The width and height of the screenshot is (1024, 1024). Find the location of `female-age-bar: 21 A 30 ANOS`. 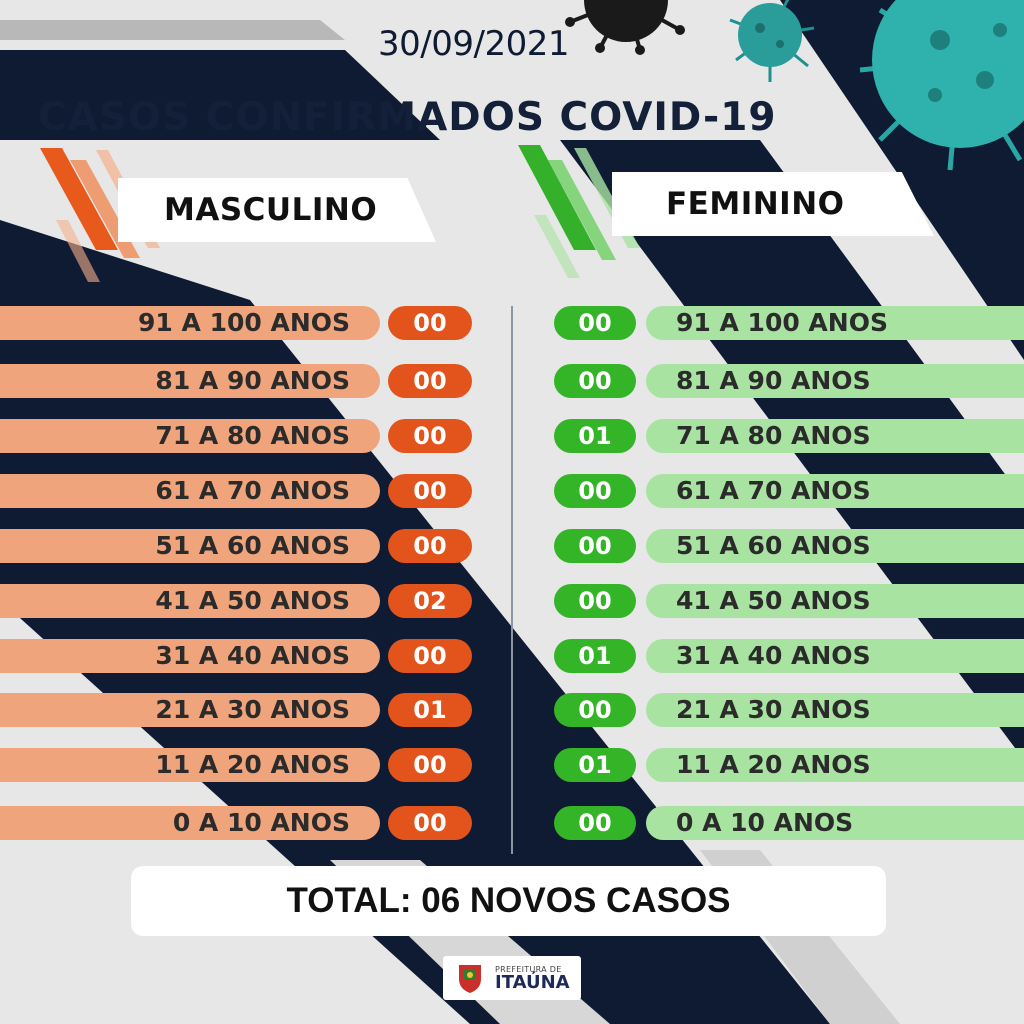

female-age-bar: 21 A 30 ANOS is located at coordinates (835, 710).